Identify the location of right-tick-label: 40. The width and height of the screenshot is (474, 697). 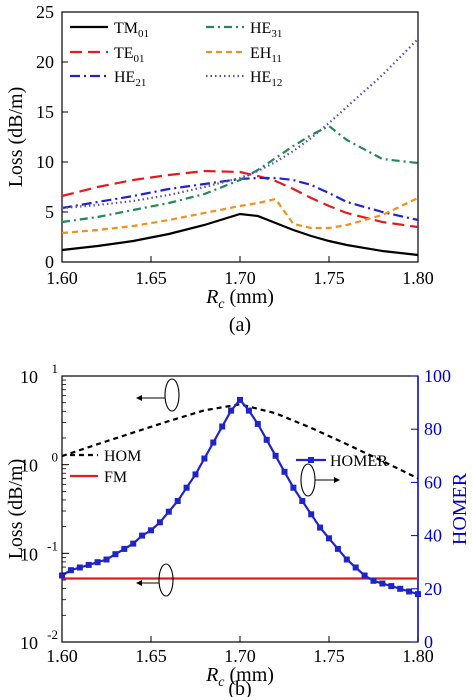
(433, 536).